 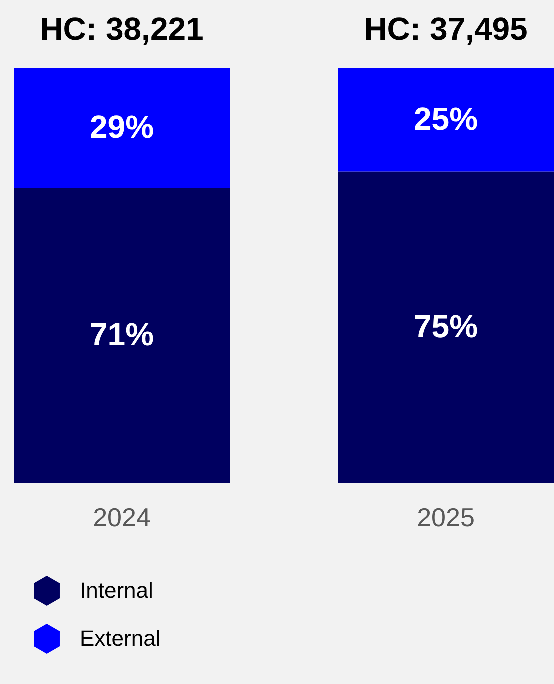 What do you see at coordinates (120, 638) in the screenshot?
I see `legend-label: External` at bounding box center [120, 638].